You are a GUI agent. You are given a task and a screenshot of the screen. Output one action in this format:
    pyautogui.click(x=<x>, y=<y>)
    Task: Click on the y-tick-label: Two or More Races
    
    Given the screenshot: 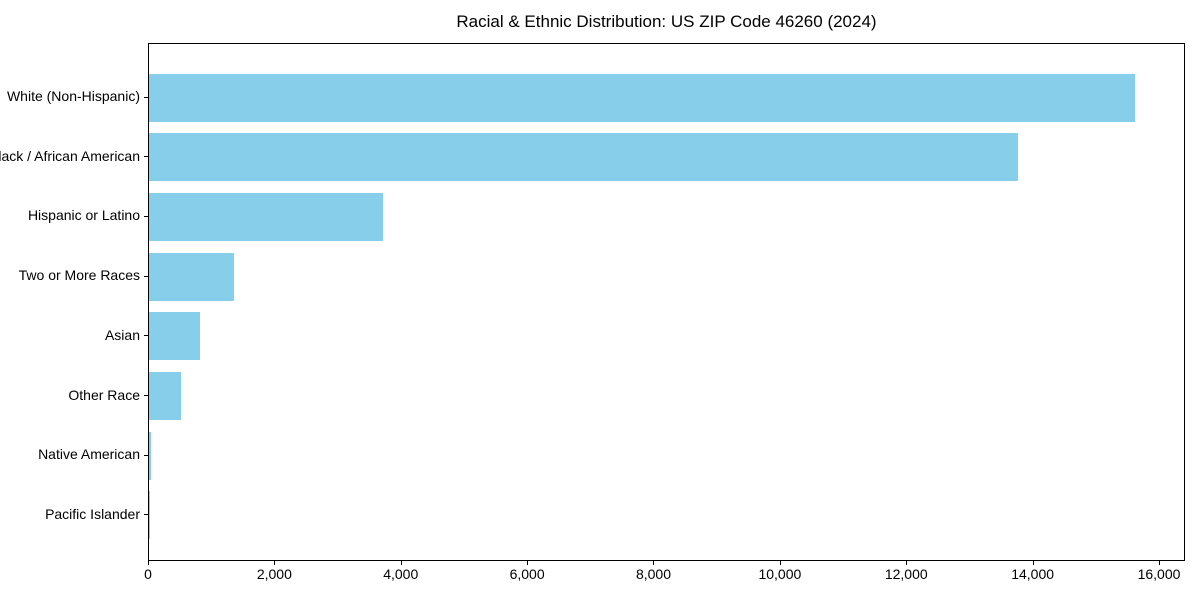 What is the action you would take?
    pyautogui.click(x=79, y=275)
    